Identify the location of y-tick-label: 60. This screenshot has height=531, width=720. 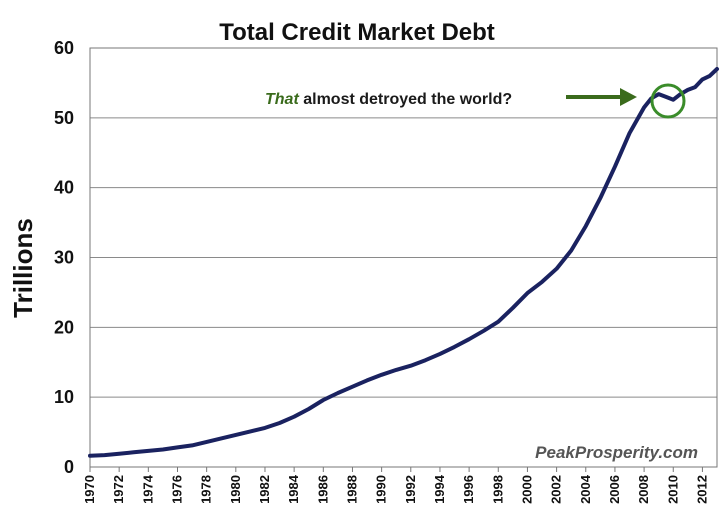
(64, 48).